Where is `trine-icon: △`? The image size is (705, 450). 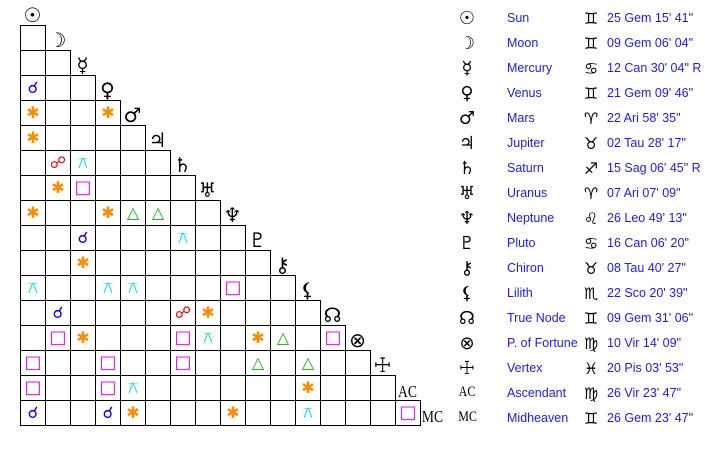 trine-icon: △ is located at coordinates (308, 362).